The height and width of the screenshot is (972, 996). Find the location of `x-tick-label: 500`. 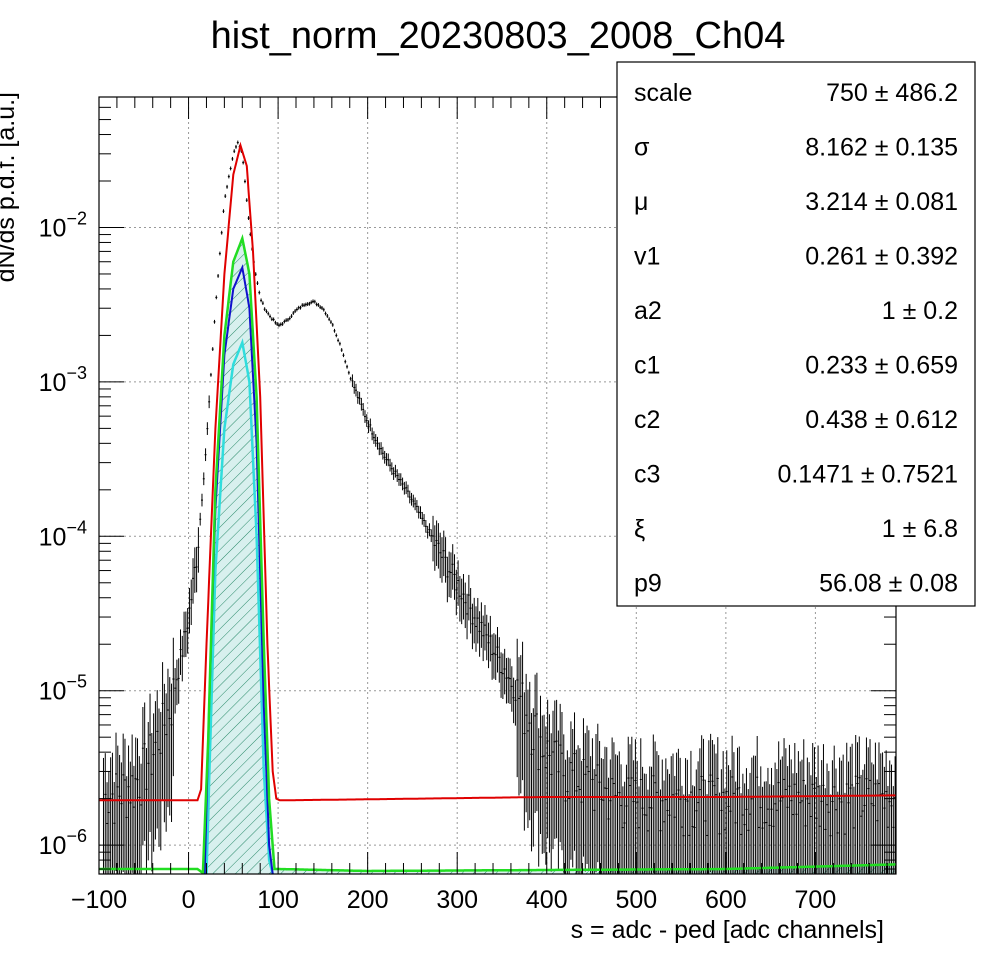

x-tick-label: 500 is located at coordinates (636, 900).